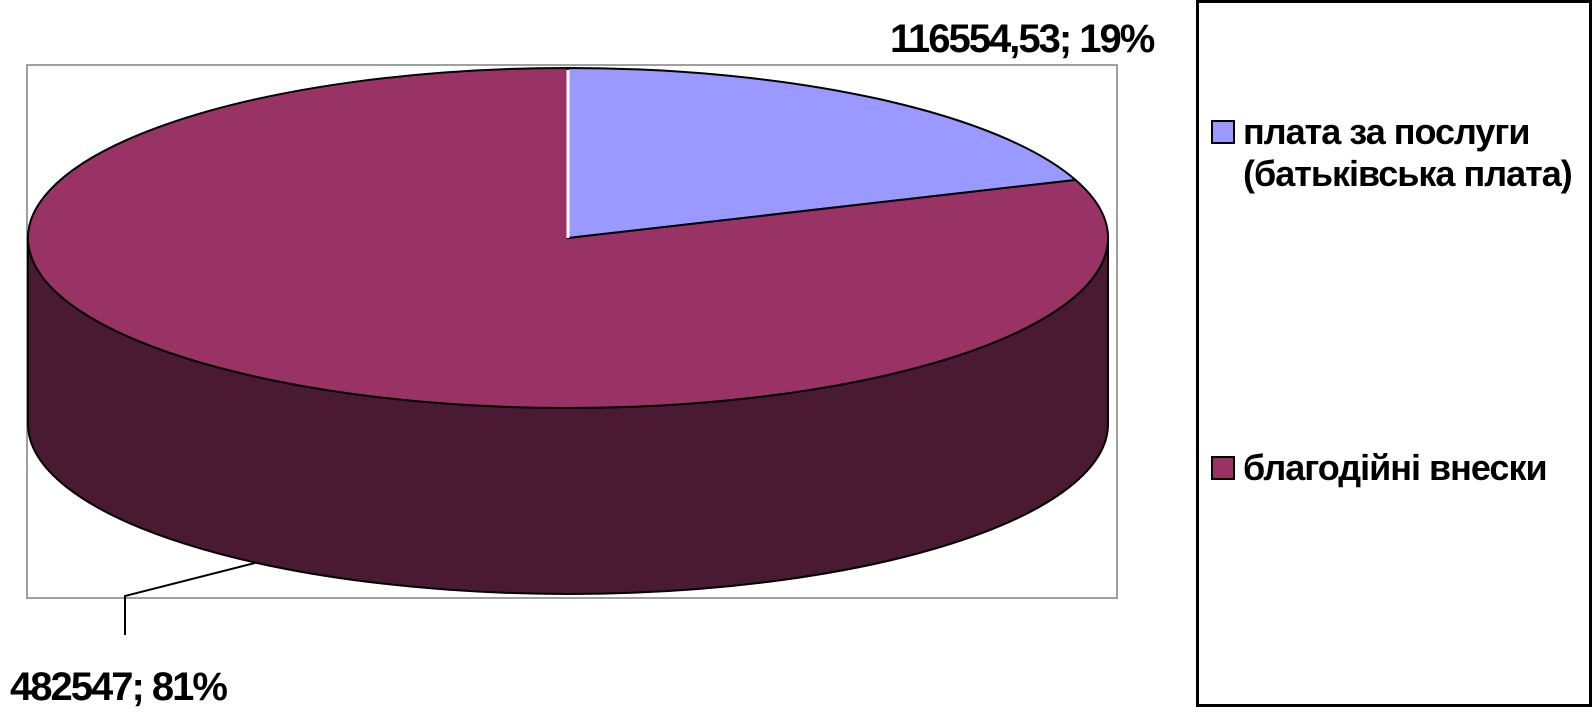  I want to click on data-label-leader-line, so click(190, 598).